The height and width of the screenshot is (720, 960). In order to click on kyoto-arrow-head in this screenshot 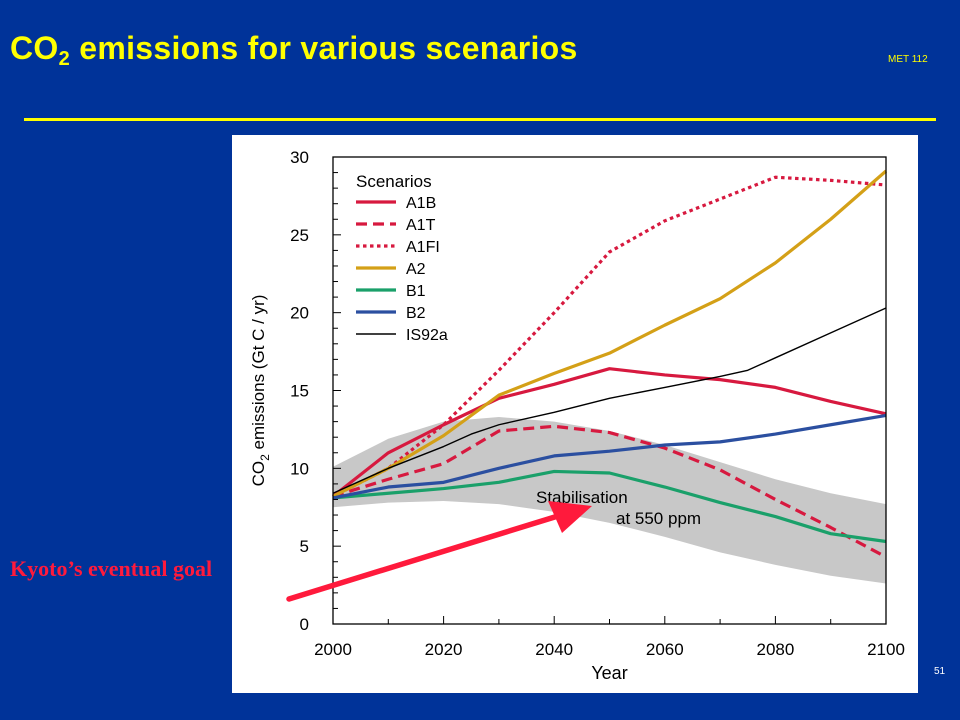, I will do `click(570, 517)`.